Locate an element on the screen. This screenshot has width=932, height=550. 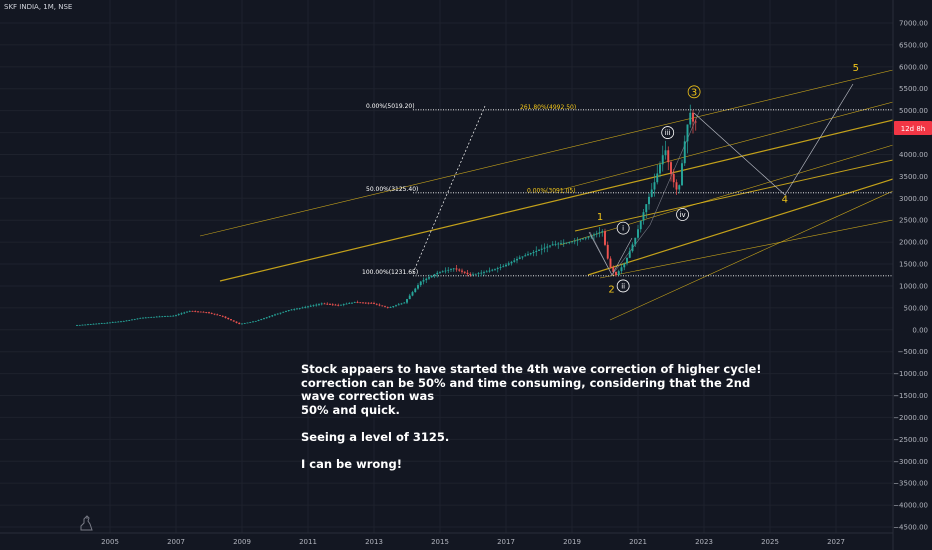
x-tick-label: 2025 is located at coordinates (770, 542).